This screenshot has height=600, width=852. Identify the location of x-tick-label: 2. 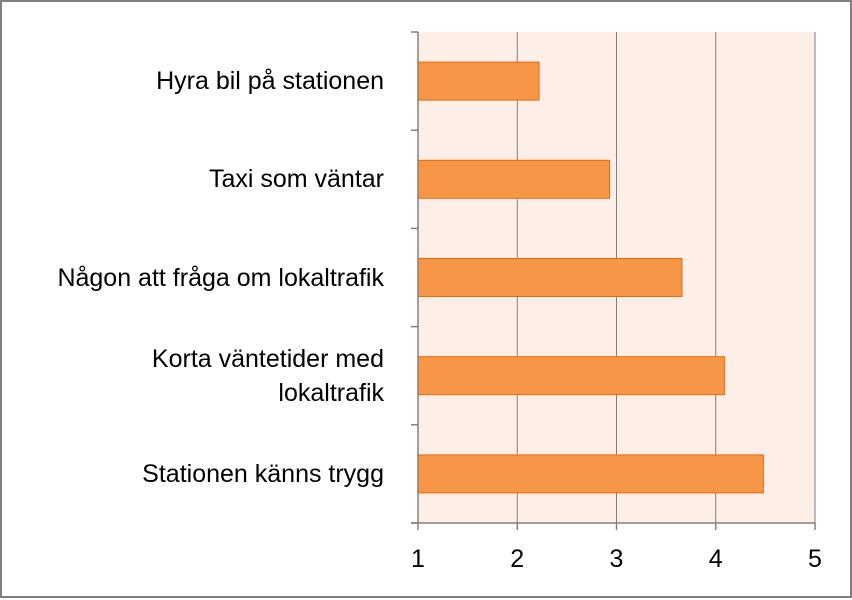
(517, 559).